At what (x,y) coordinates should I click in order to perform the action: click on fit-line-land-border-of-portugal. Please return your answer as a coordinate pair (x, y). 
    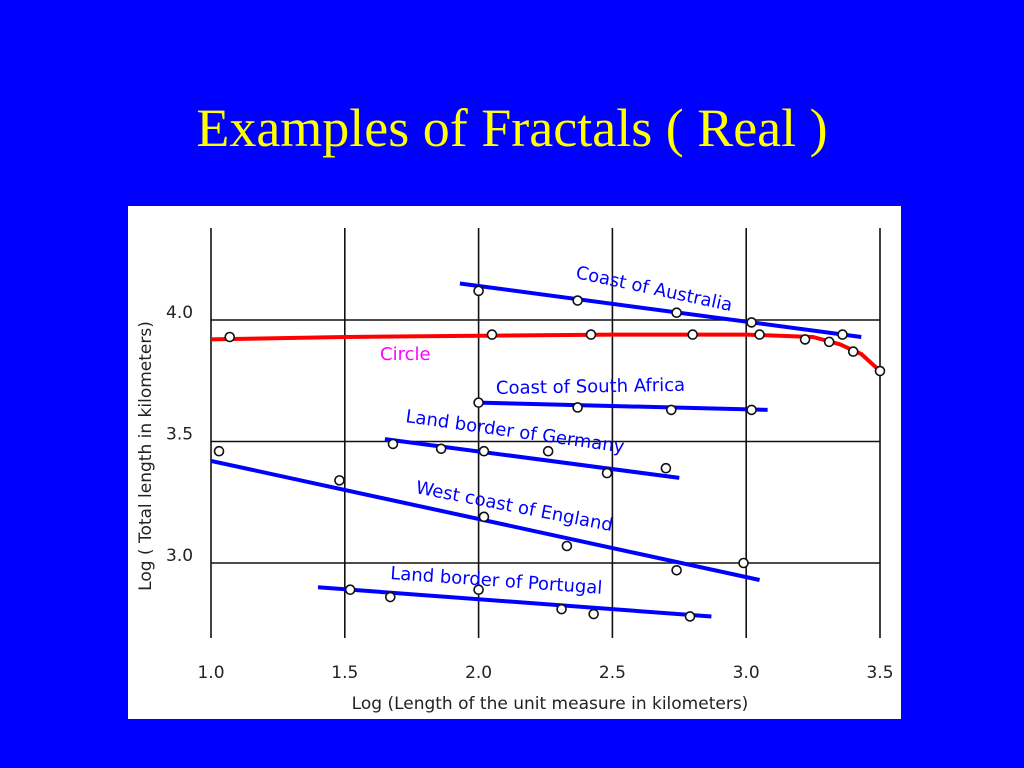
    Looking at the image, I should click on (514, 602).